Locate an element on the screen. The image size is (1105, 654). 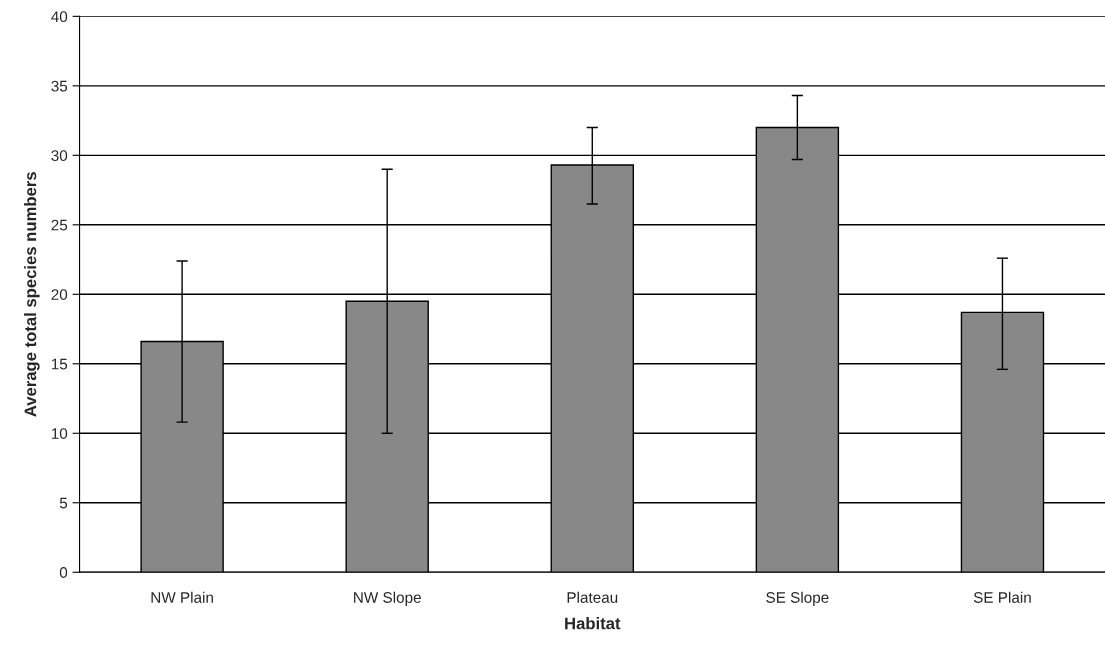
y-tick-label: 15 is located at coordinates (59, 364).